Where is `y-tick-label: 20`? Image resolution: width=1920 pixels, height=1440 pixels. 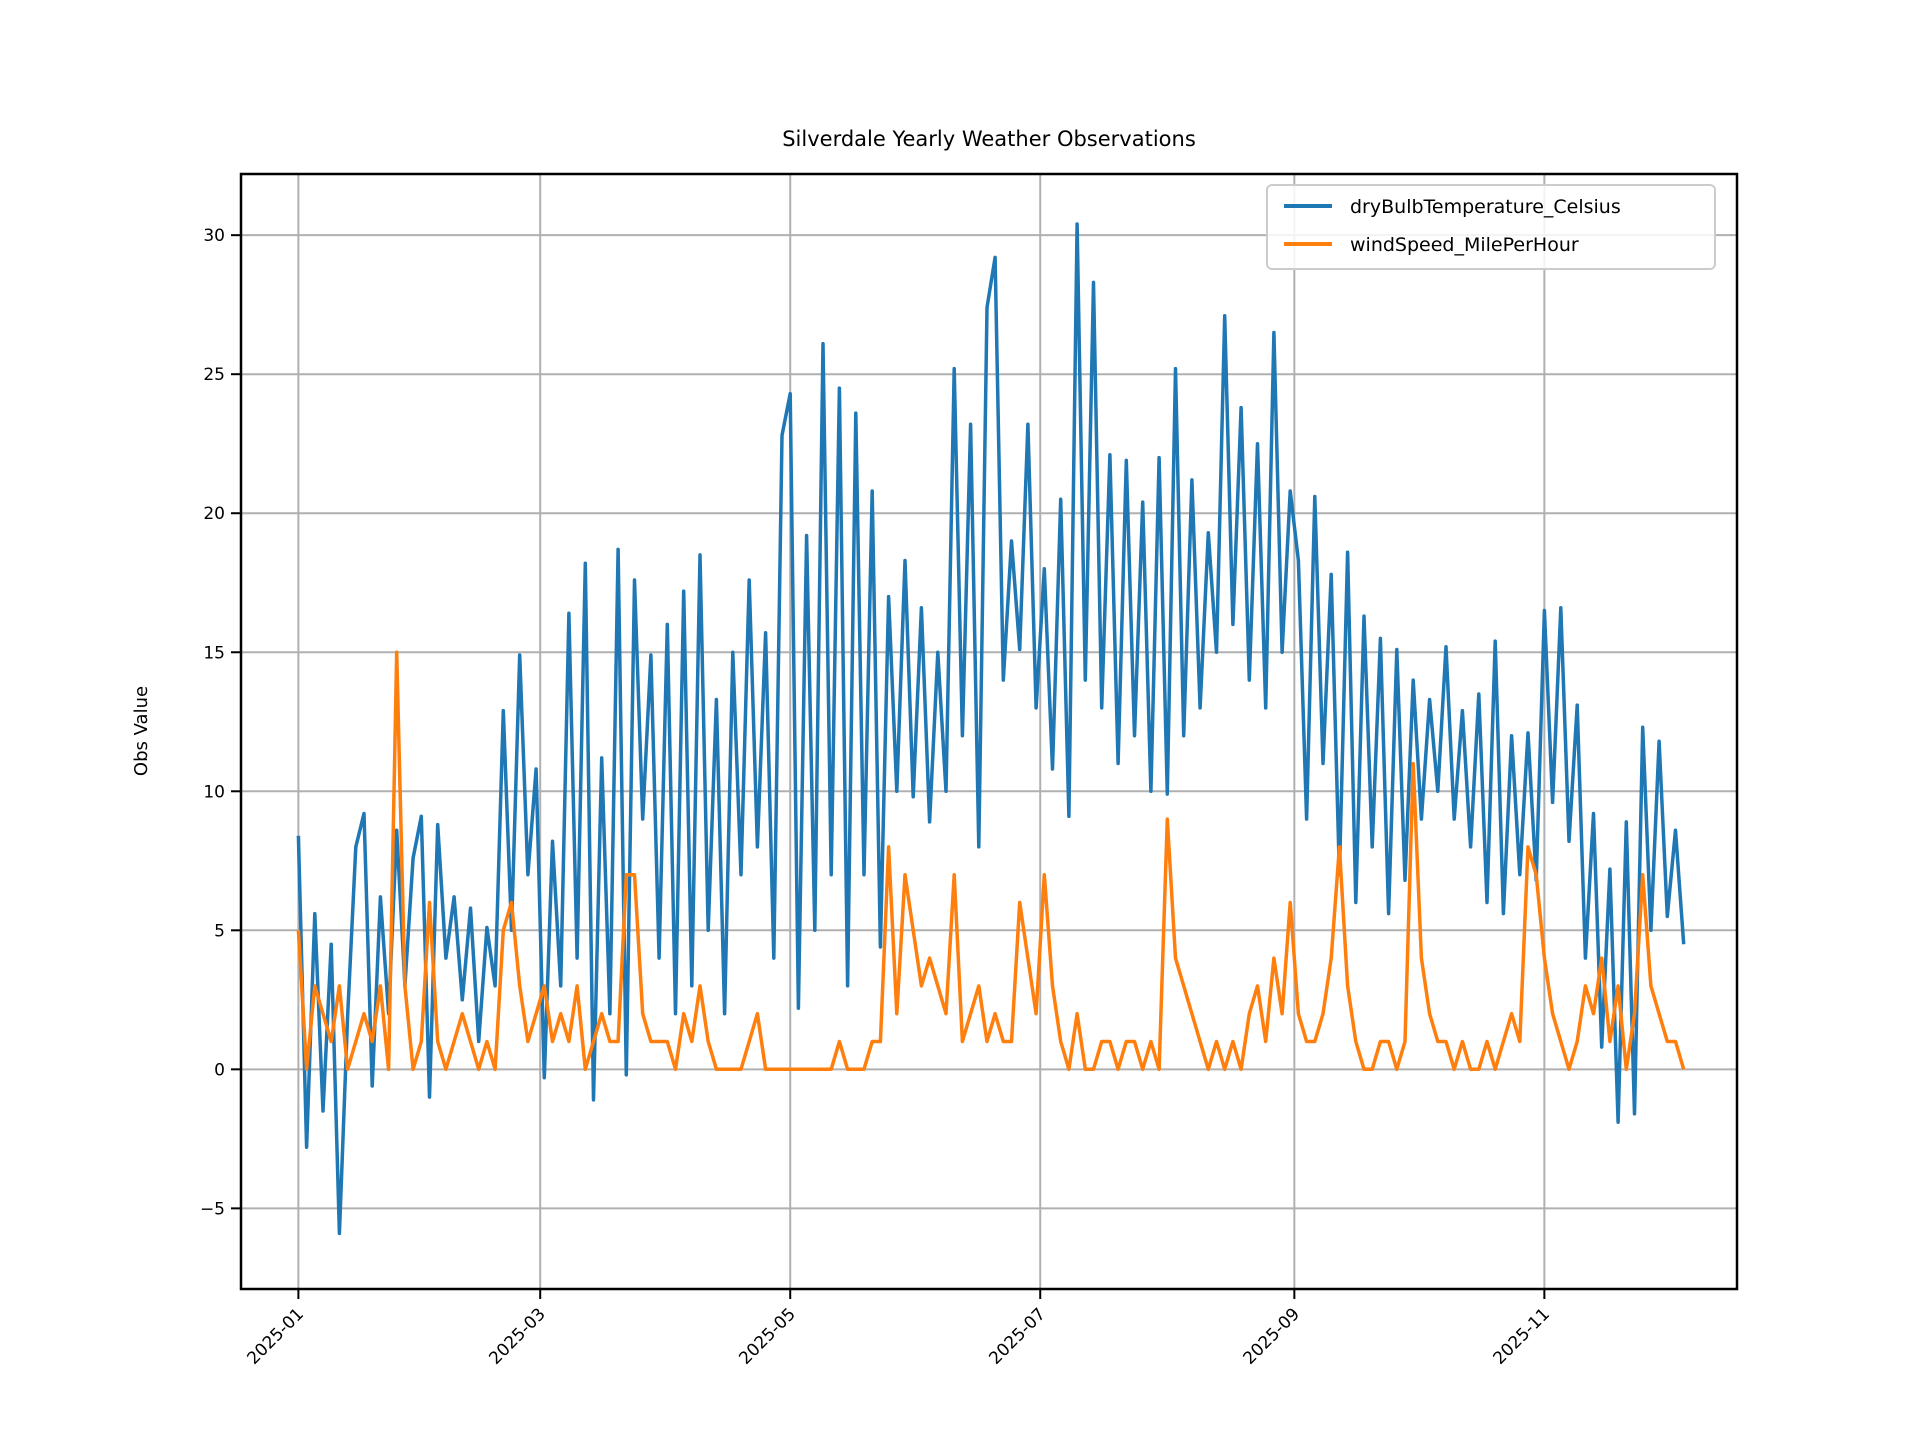
y-tick-label: 20 is located at coordinates (214, 514).